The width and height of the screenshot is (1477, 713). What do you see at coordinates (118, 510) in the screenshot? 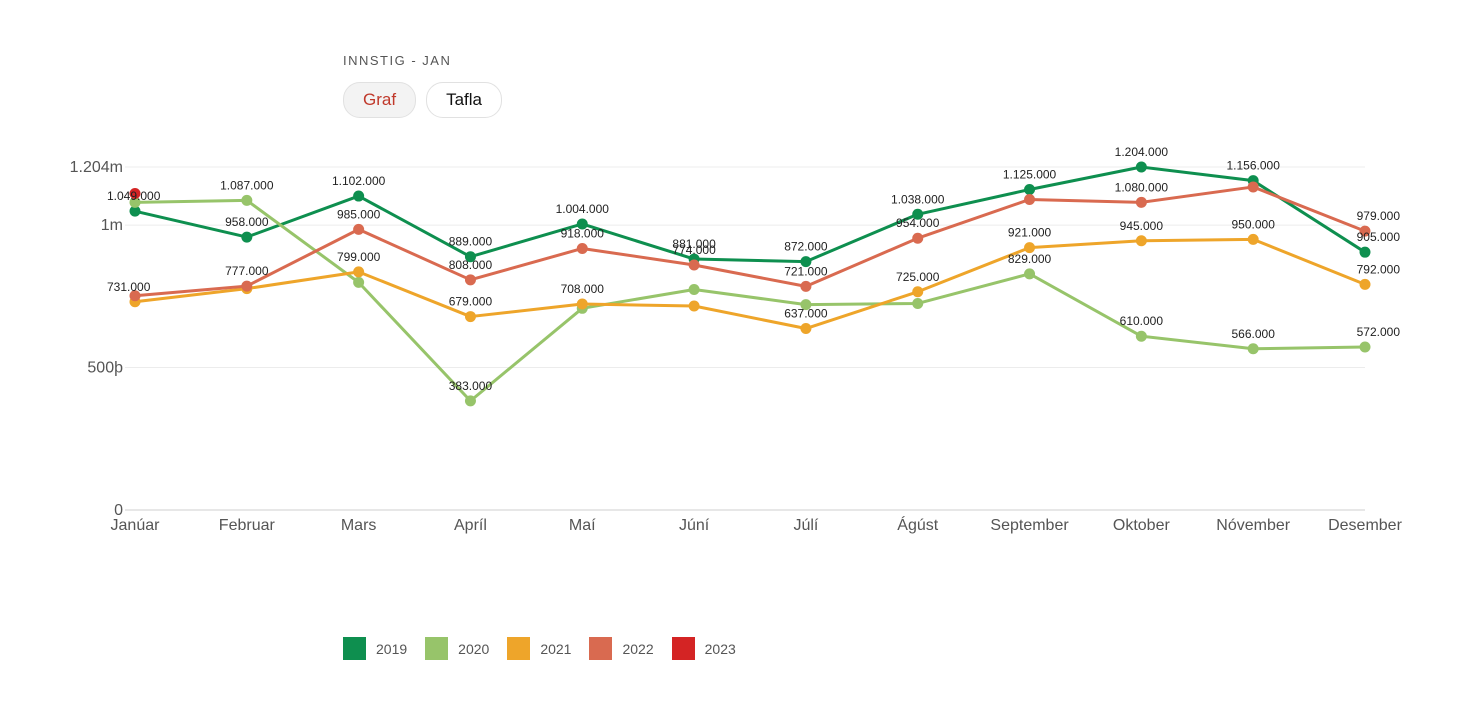
I see `y-tick-label: 0` at bounding box center [118, 510].